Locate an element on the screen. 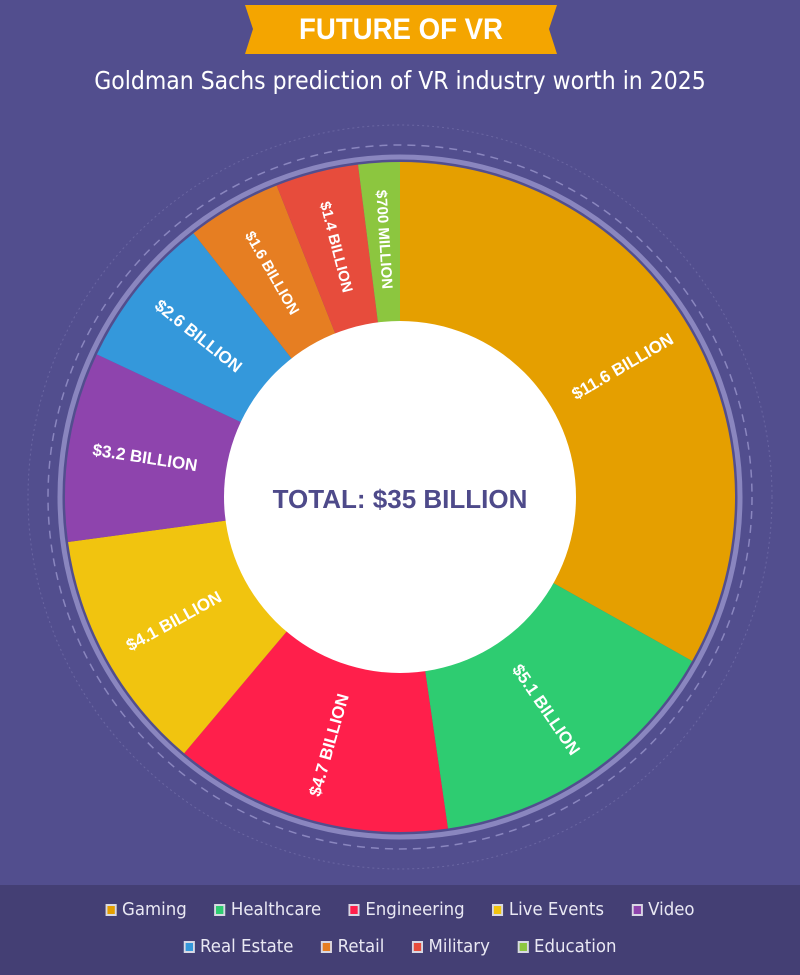 The height and width of the screenshot is (975, 800). chart-title: FUTURE OF VR is located at coordinates (401, 29).